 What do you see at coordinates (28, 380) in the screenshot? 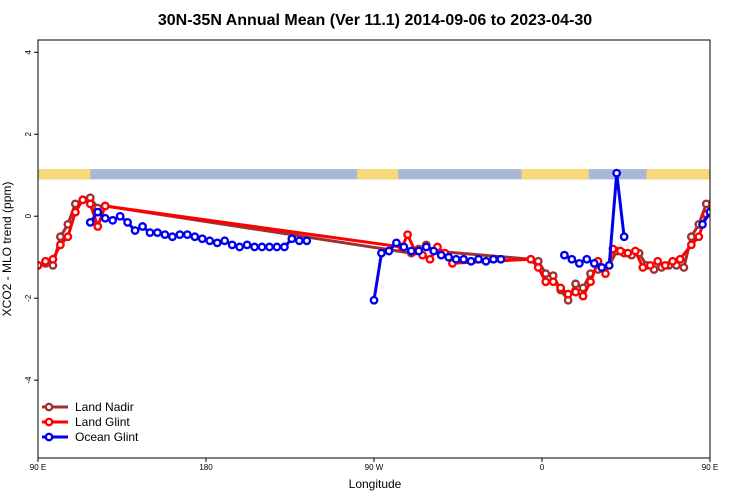
I see `y-tick-label: -4` at bounding box center [28, 380].